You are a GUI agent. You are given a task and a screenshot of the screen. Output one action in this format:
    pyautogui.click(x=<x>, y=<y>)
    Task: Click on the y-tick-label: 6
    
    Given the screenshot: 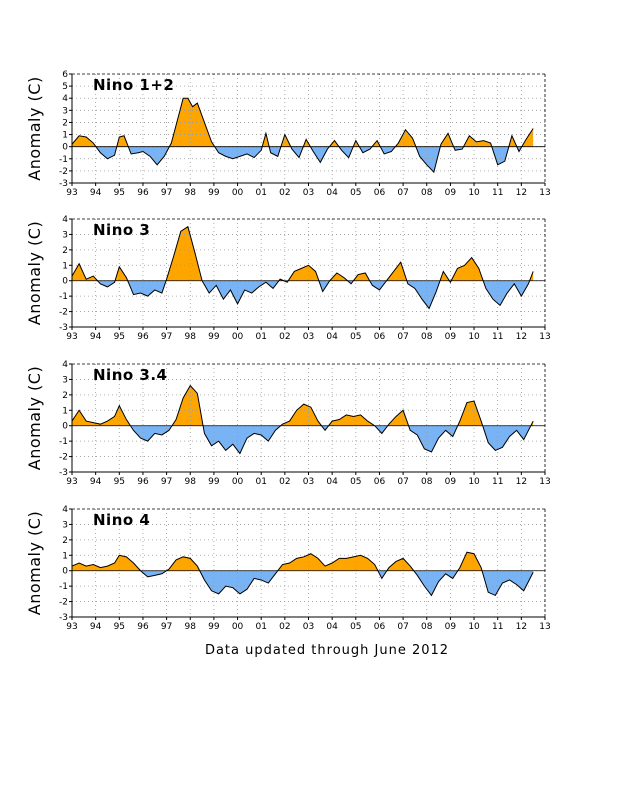 What is the action you would take?
    pyautogui.click(x=65, y=75)
    